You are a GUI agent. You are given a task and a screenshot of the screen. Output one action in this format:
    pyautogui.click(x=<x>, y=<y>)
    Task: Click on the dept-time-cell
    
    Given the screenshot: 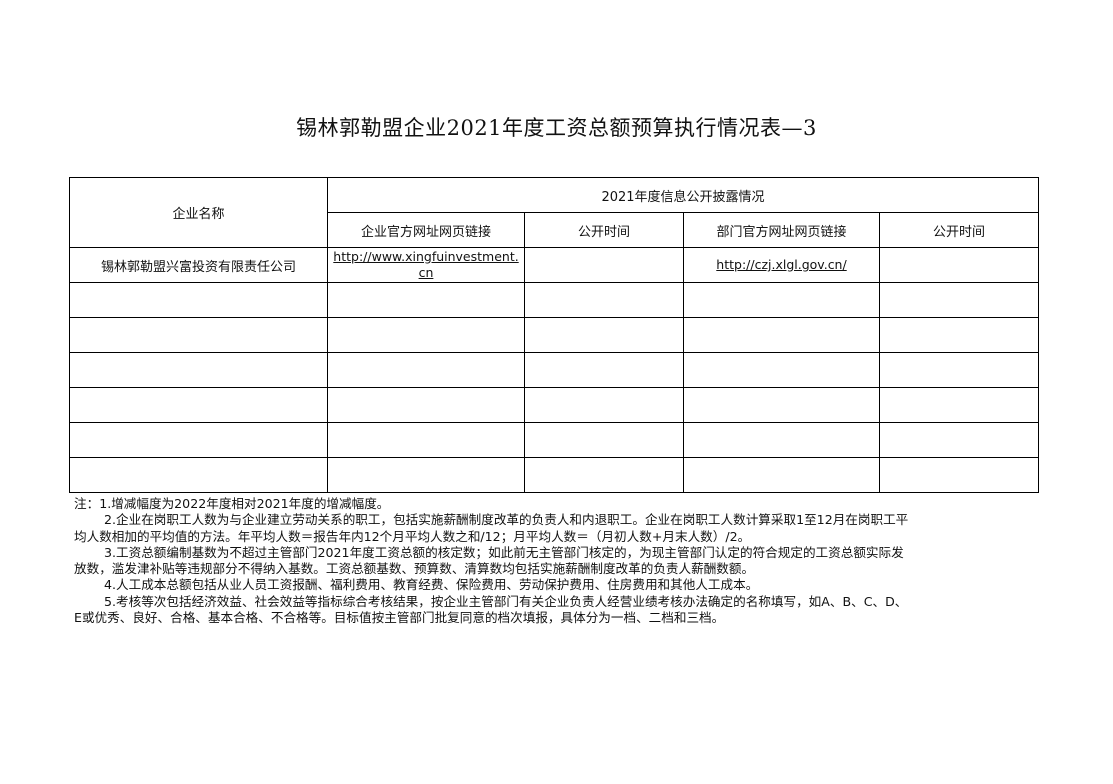 What is the action you would take?
    pyautogui.click(x=959, y=265)
    